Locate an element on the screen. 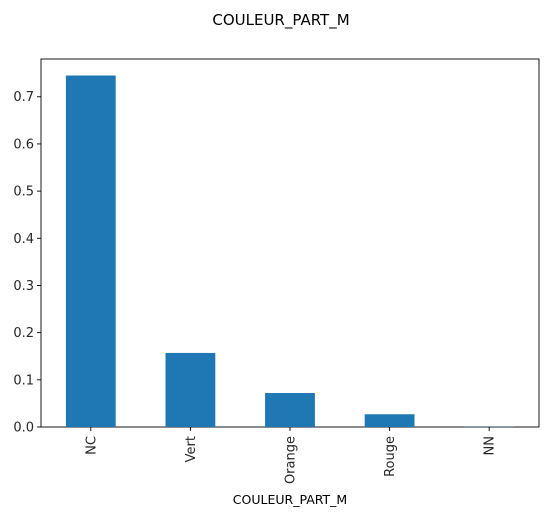 Image resolution: width=547 pixels, height=518 pixels. y-axis: 0.0 0.1 0.2 0.3 0.4 0.5 0.6 0.7 is located at coordinates (27, 263).